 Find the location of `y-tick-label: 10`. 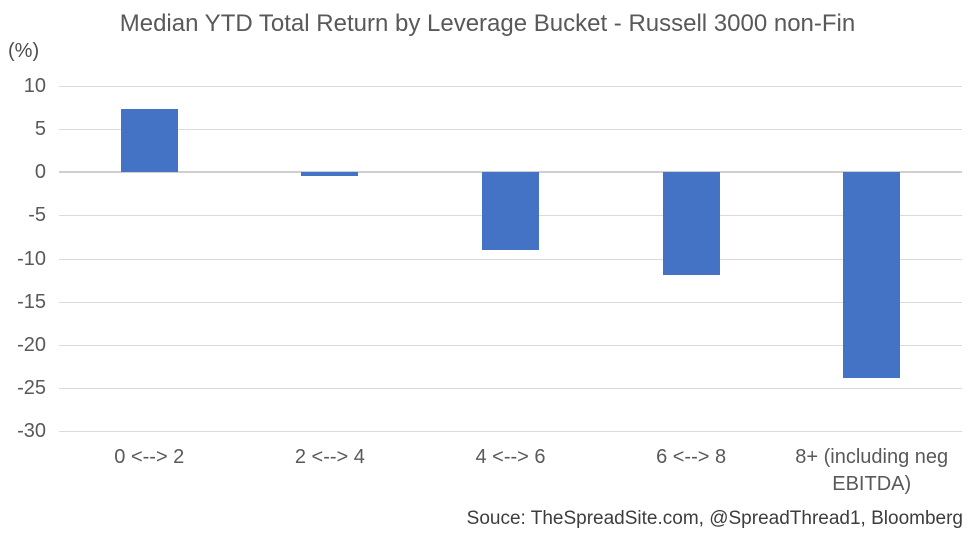

y-tick-label: 10 is located at coordinates (34, 86).